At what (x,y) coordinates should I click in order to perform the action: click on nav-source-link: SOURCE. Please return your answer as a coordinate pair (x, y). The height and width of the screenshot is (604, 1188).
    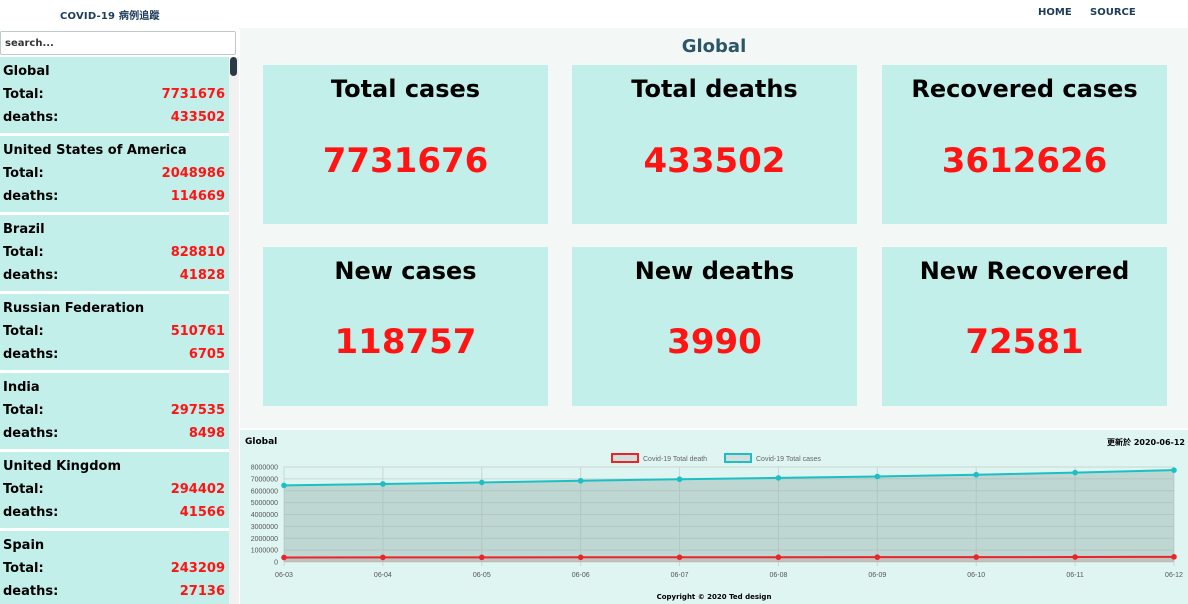
    Looking at the image, I should click on (1113, 12).